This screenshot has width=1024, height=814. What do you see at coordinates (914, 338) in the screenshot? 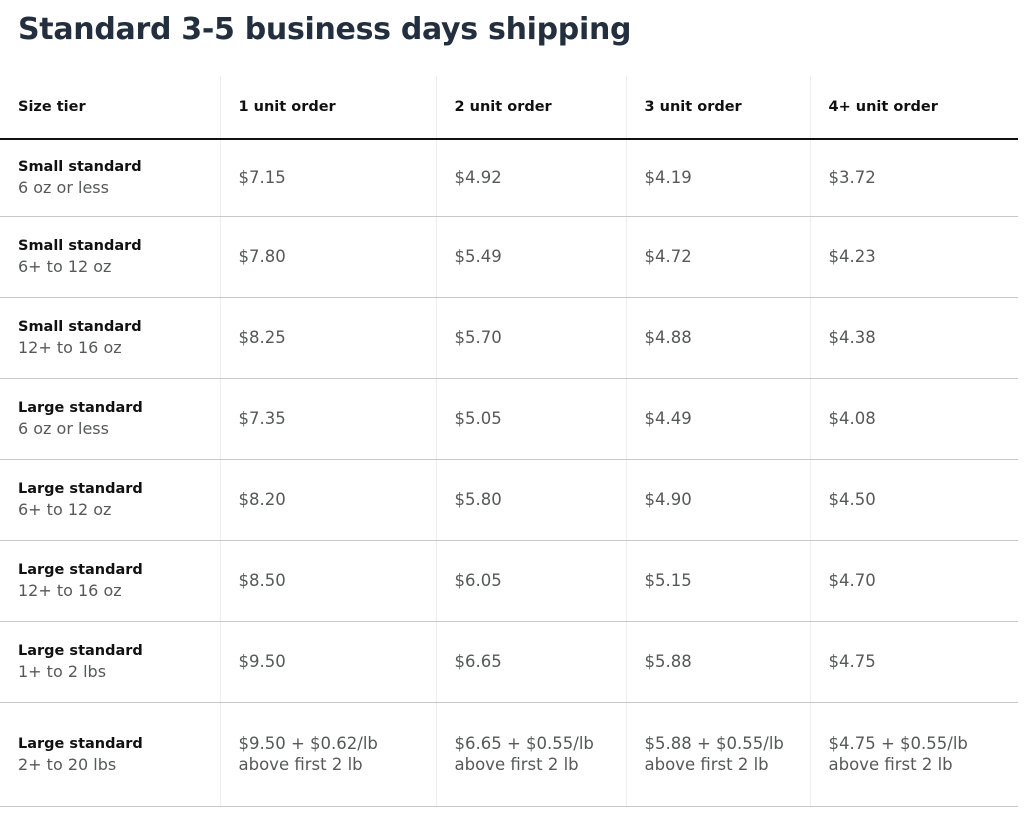
I see `price-cell: $4.38` at bounding box center [914, 338].